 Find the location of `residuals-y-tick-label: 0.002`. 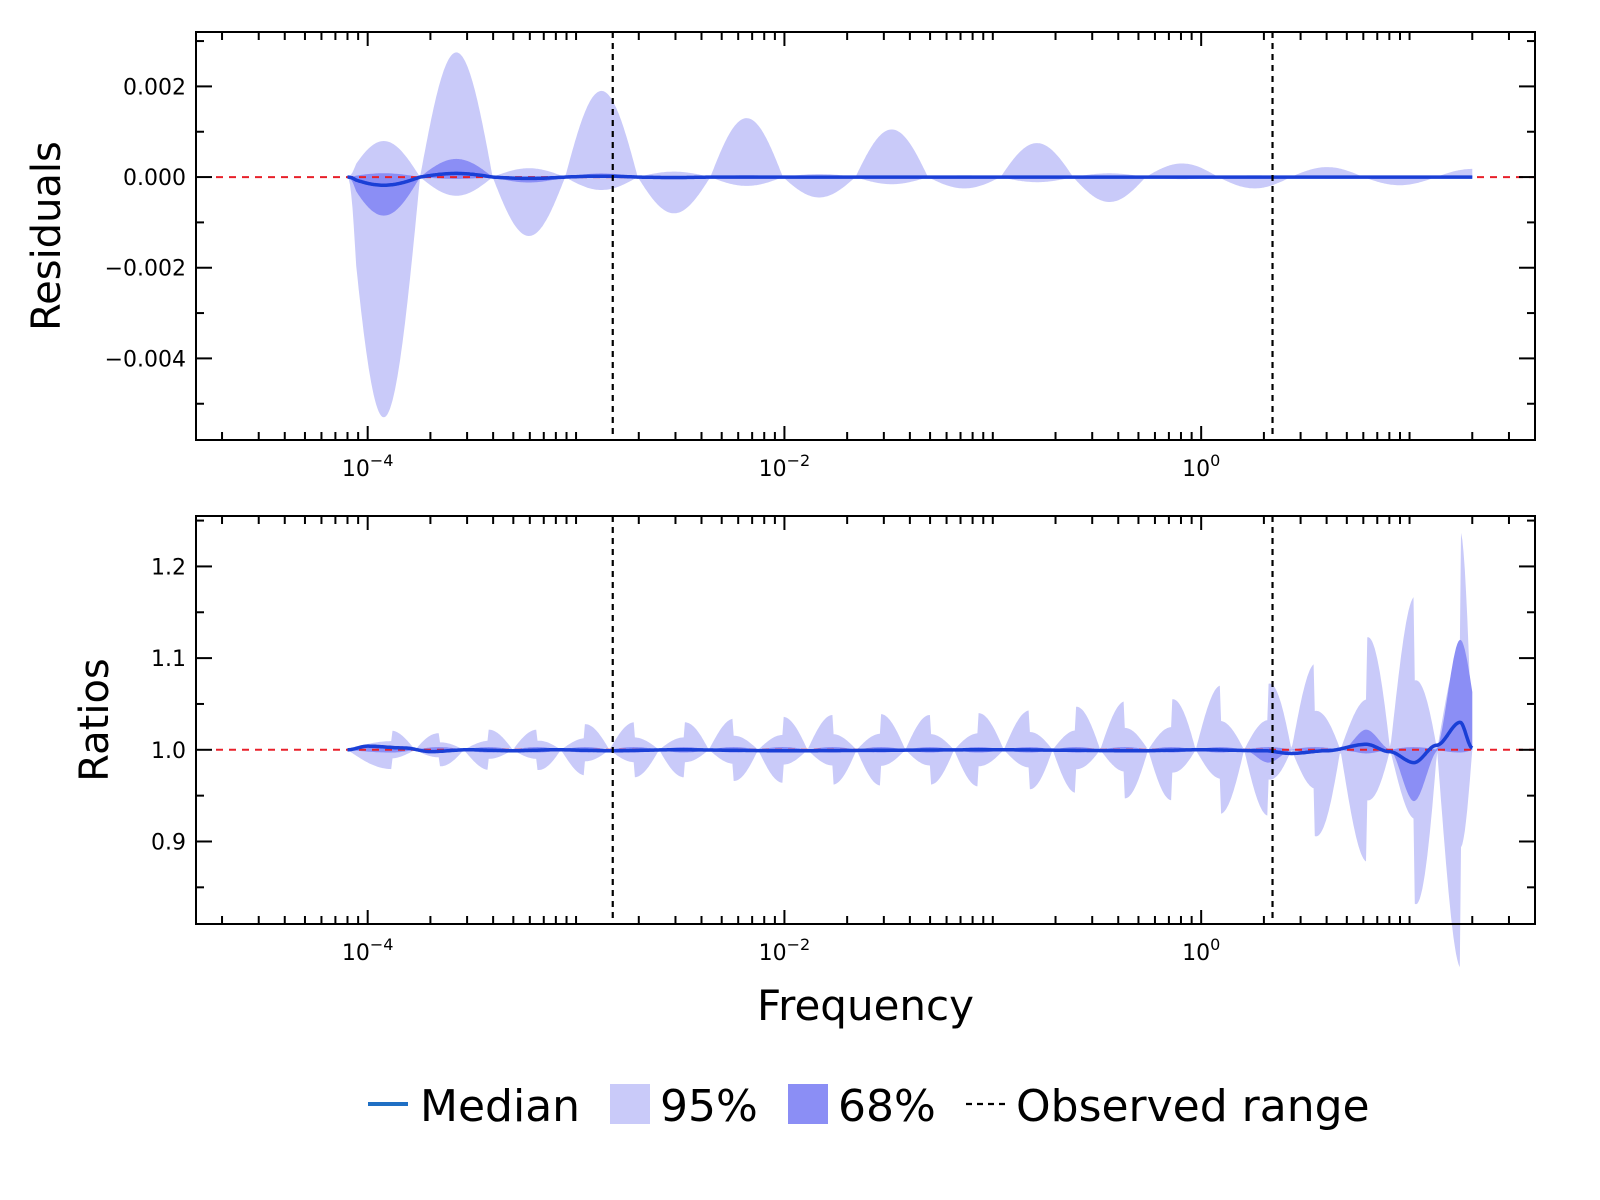

residuals-y-tick-label: 0.002 is located at coordinates (154, 87).